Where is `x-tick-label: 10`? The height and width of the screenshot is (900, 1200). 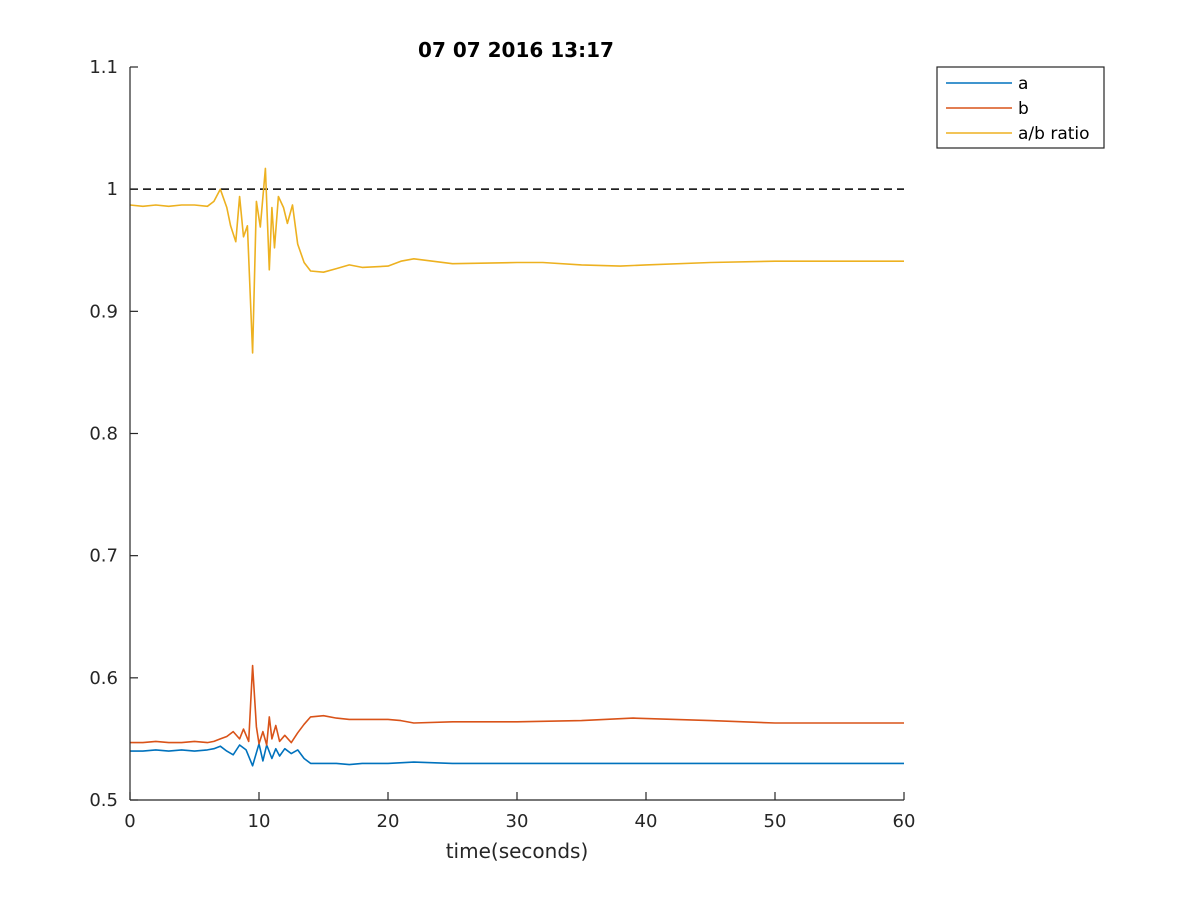
x-tick-label: 10 is located at coordinates (259, 821).